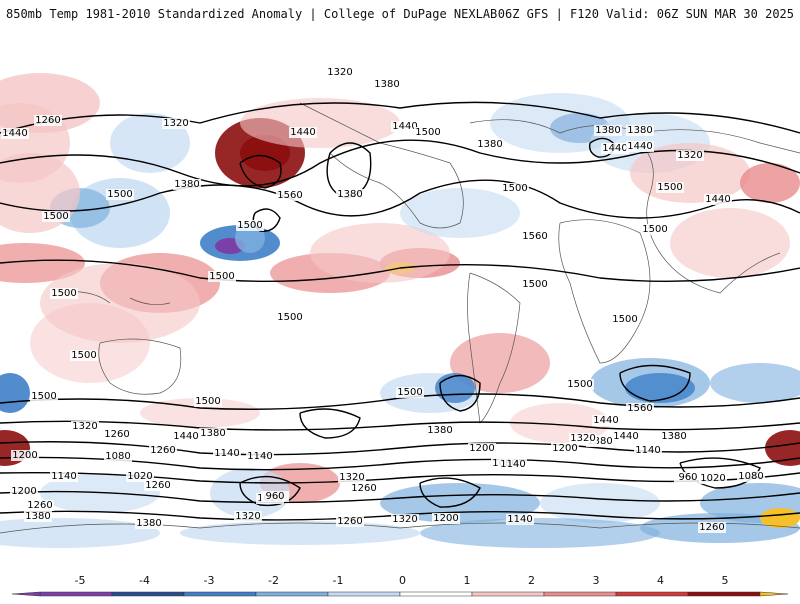  I want to click on colorbar-tick-label: -4, so click(144, 580).